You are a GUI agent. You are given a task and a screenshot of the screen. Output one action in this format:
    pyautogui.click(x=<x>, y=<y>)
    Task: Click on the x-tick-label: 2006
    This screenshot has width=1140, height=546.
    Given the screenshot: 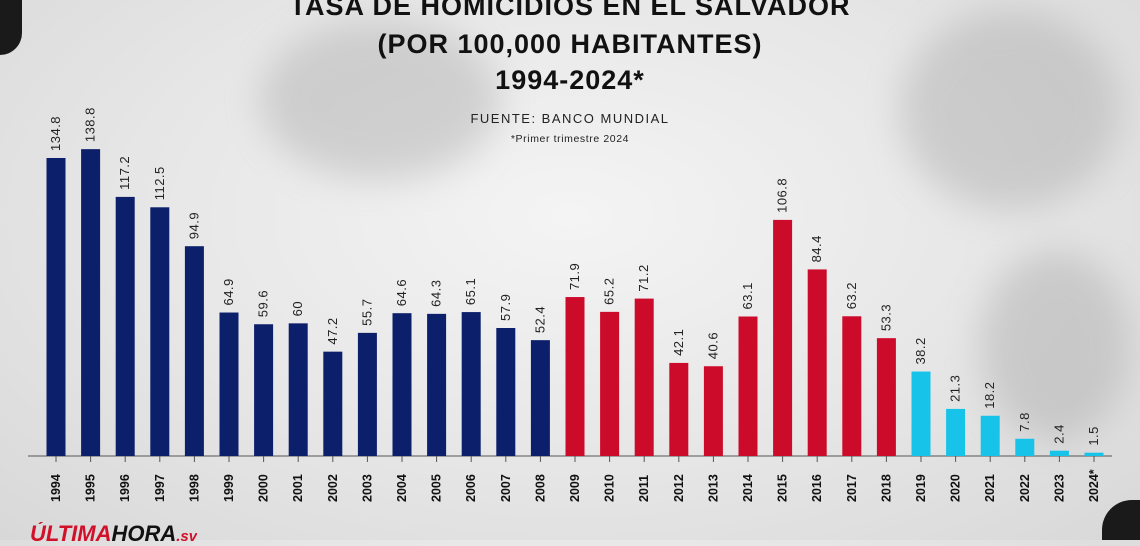 What is the action you would take?
    pyautogui.click(x=471, y=488)
    